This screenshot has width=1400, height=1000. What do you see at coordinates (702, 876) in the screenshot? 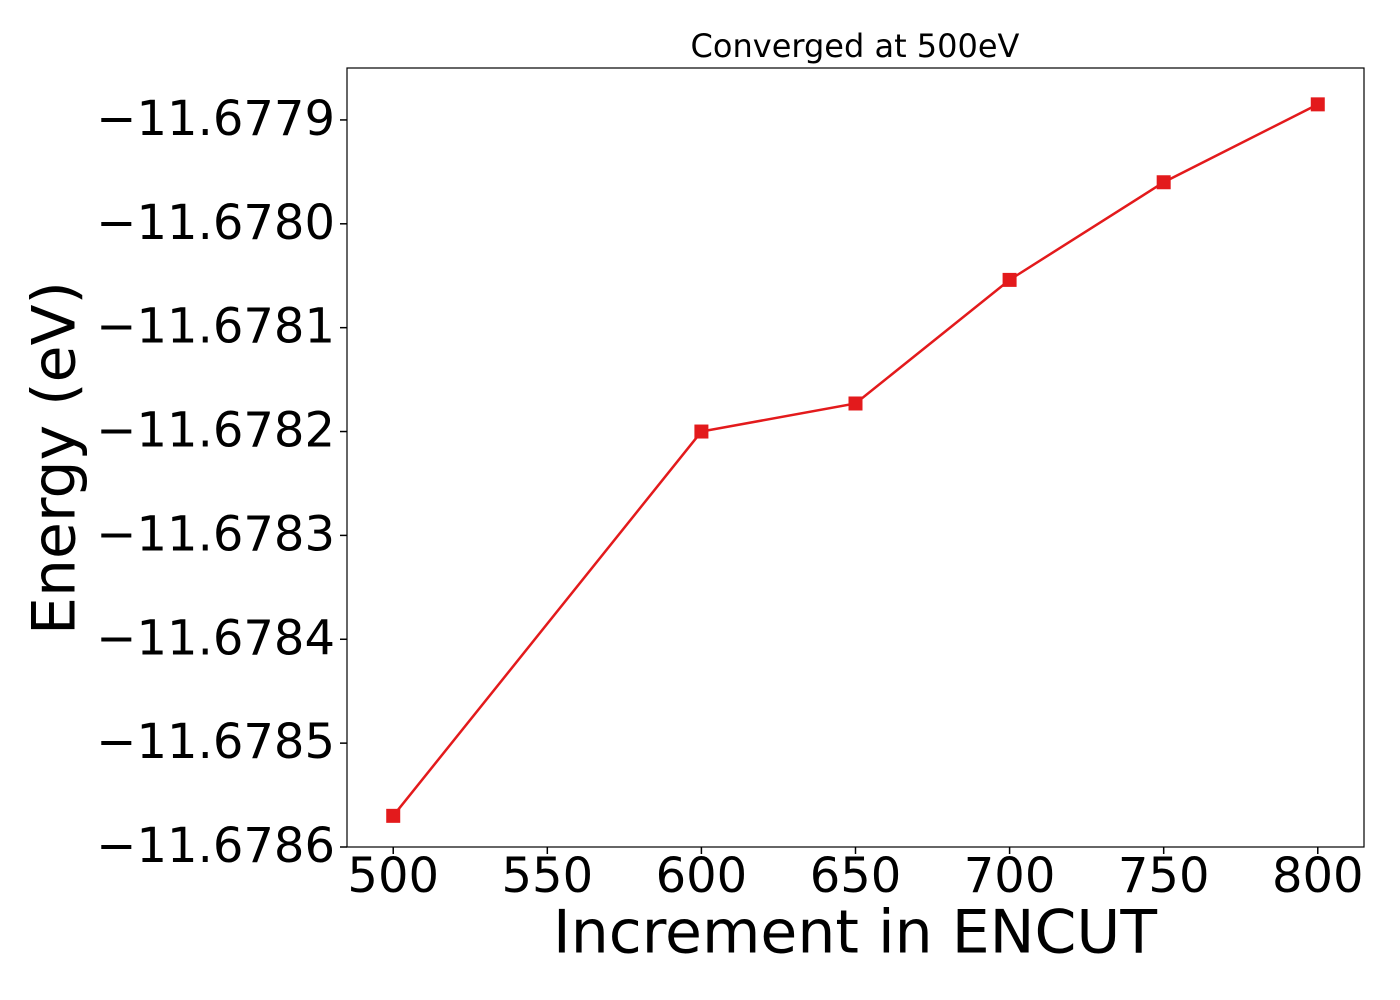
I see `x-tick-label: 600` at bounding box center [702, 876].